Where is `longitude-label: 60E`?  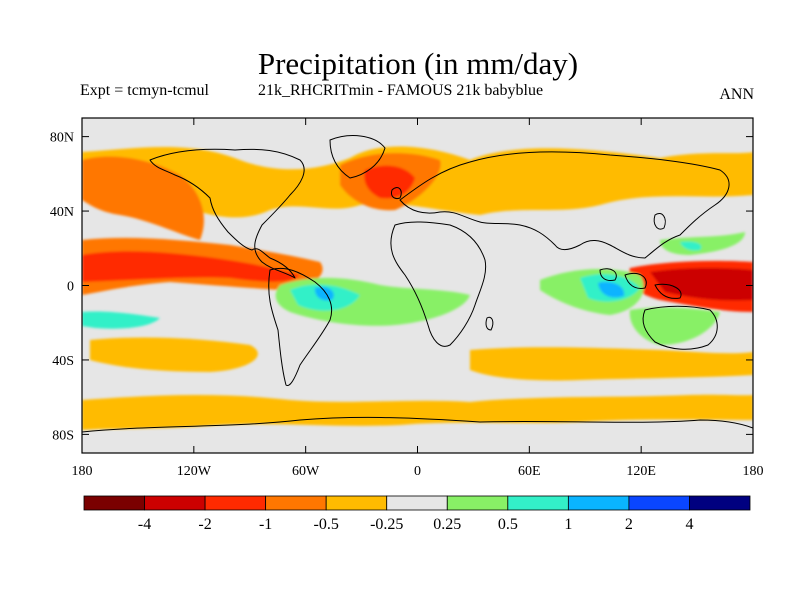 longitude-label: 60E is located at coordinates (529, 471).